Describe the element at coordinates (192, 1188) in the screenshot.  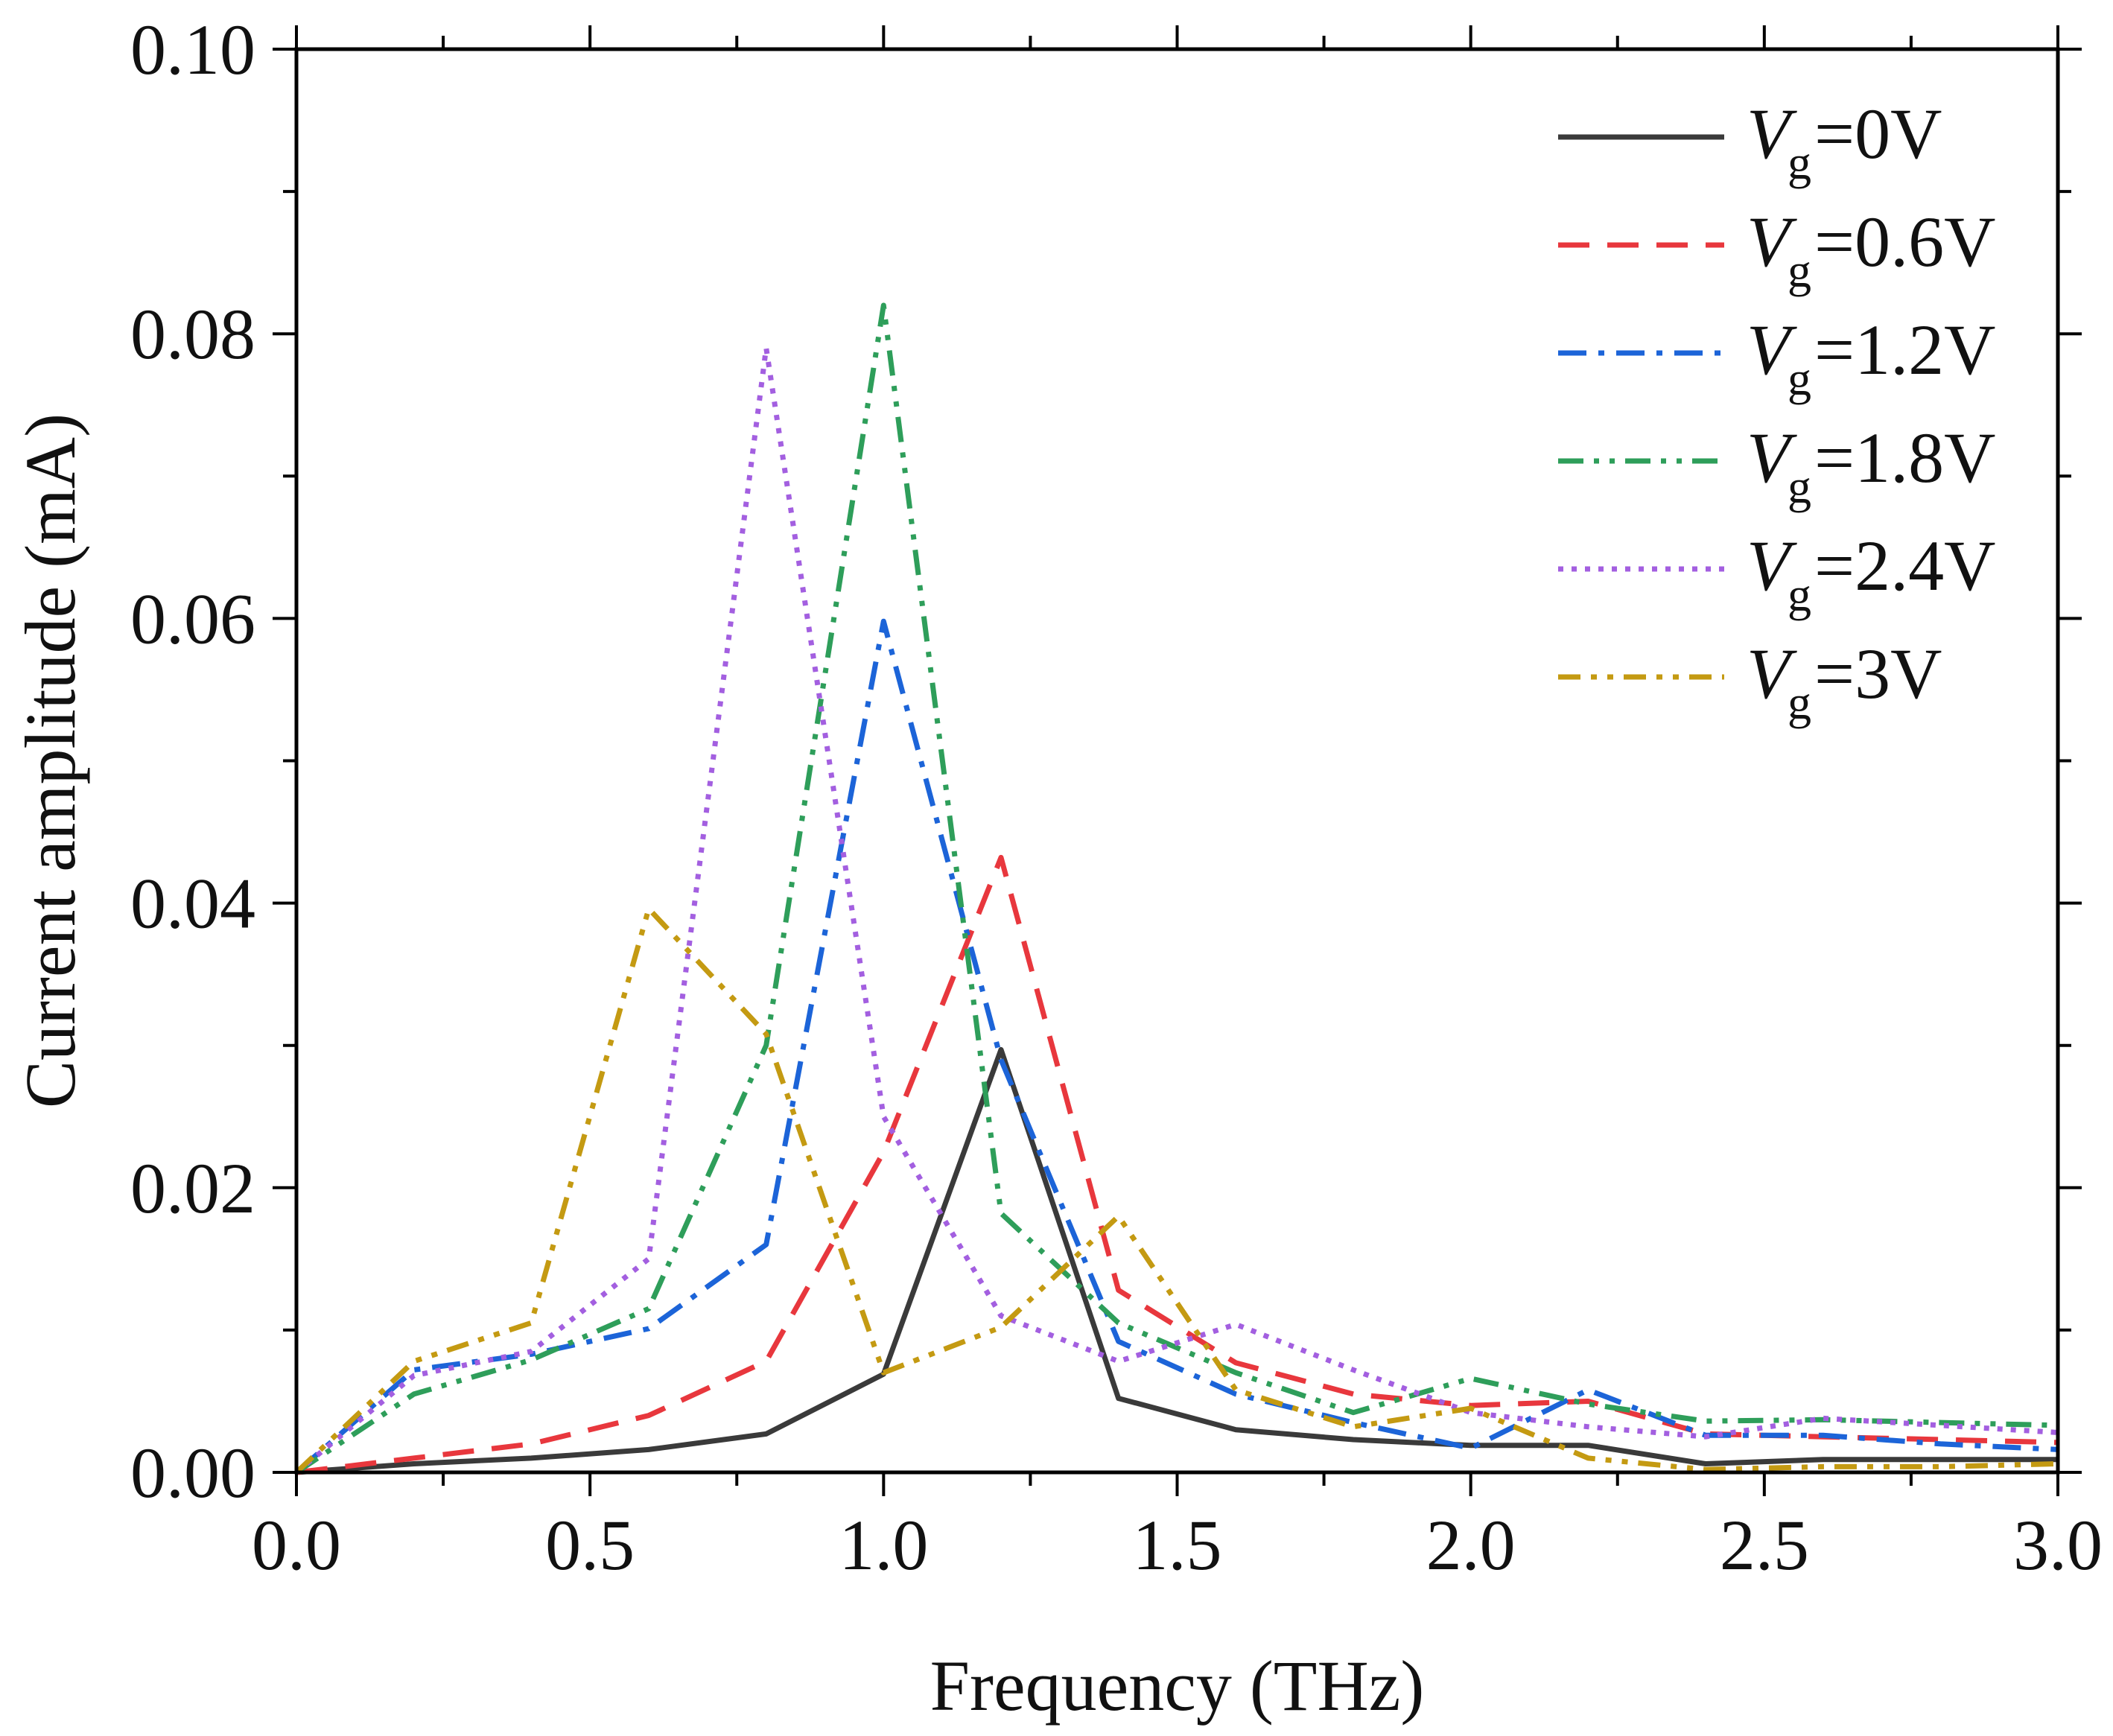
I see `y-tick-label: 0.02` at that location.